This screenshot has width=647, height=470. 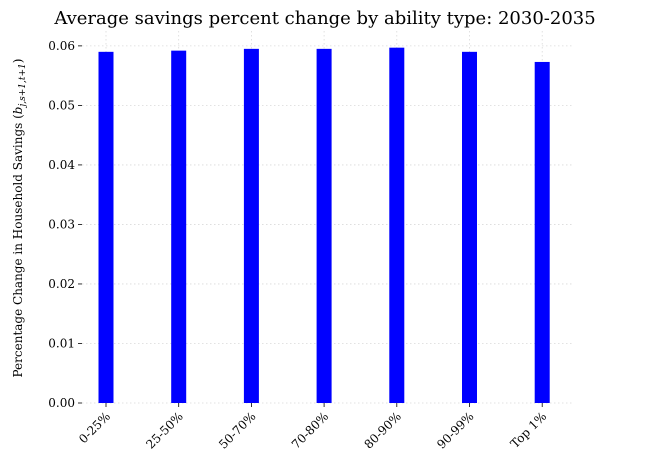 I want to click on y-tick-label: 0.02, so click(x=61, y=284).